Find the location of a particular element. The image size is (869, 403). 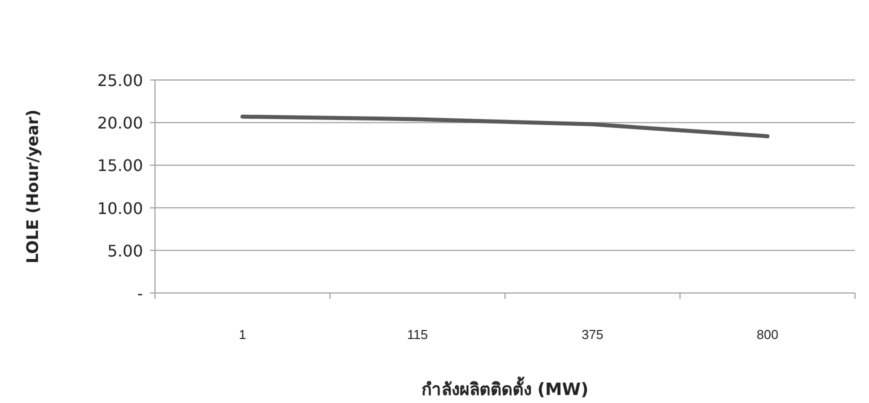

x-tick-label: 800 is located at coordinates (767, 334).